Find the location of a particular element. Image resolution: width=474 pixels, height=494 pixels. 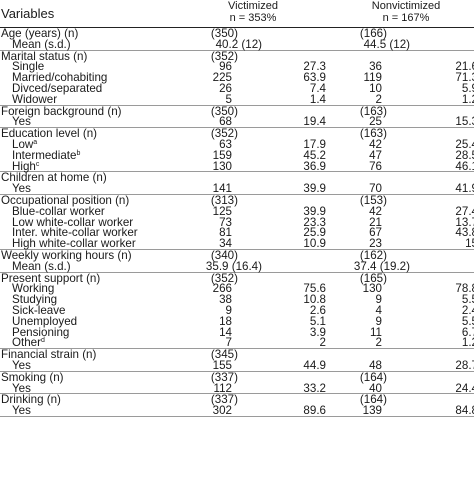

table-row: Married/cohabiting 225 63.9 119 71.3 is located at coordinates (237, 78).